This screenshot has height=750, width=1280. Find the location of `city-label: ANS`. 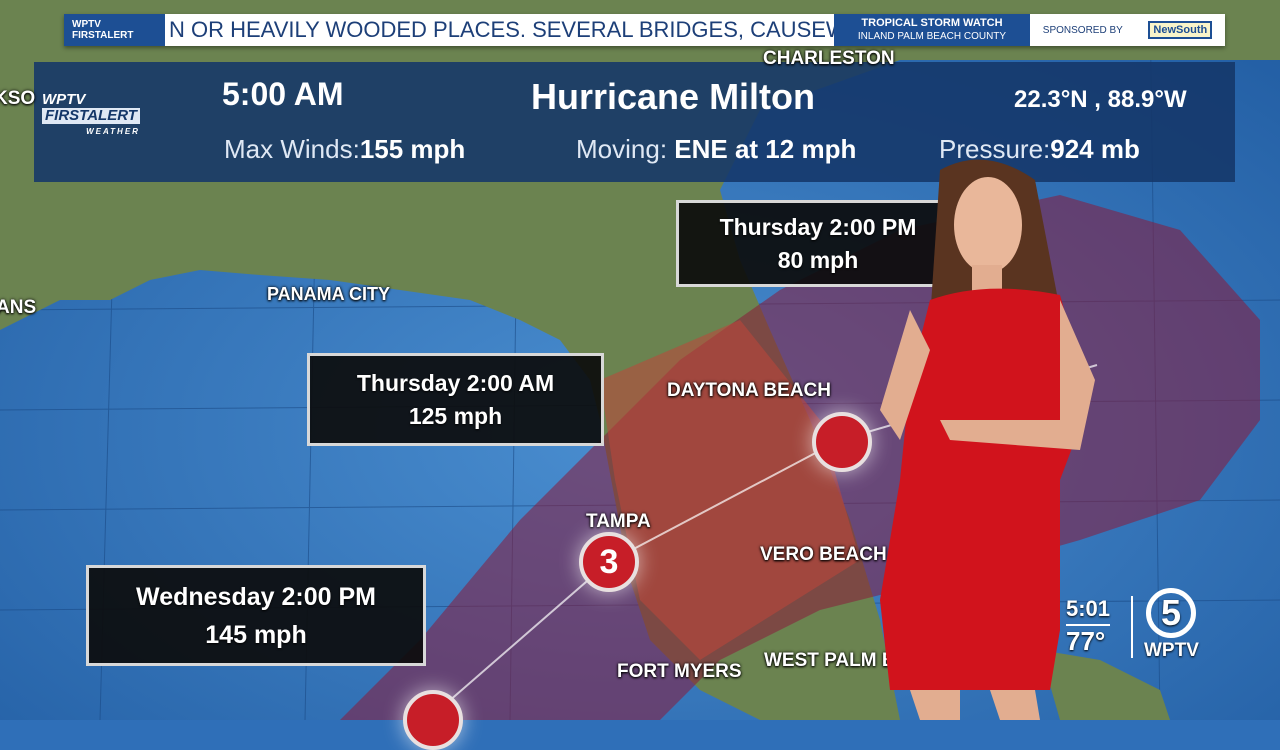

city-label: ANS is located at coordinates (18, 307).